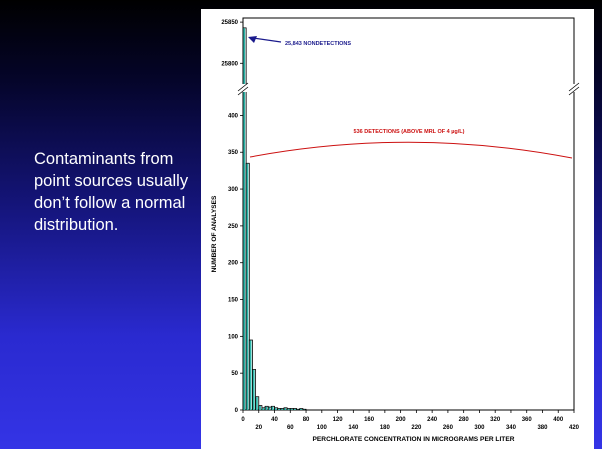  What do you see at coordinates (353, 428) in the screenshot?
I see `x-tick-label: 140` at bounding box center [353, 428].